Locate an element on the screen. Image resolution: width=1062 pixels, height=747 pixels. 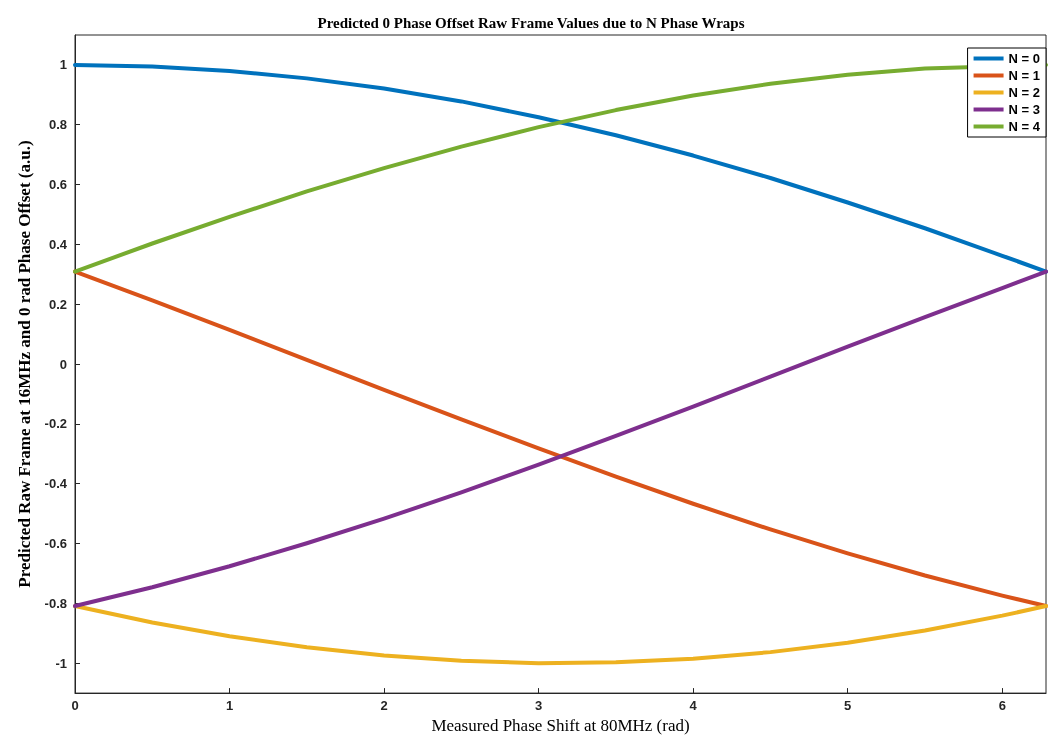
y-tick-label: -0.6 is located at coordinates (55, 544).